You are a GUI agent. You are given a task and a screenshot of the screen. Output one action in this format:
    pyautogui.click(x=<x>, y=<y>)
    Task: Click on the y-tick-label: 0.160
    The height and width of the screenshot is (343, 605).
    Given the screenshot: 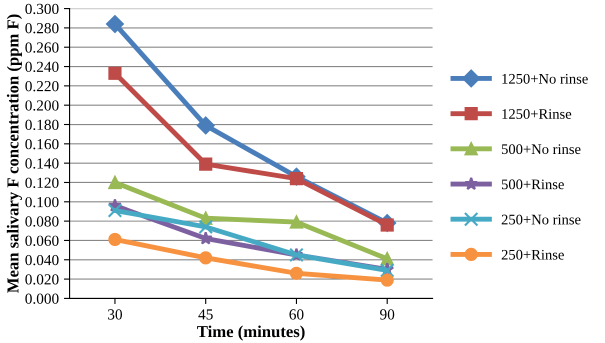 What is the action you would take?
    pyautogui.click(x=42, y=144)
    